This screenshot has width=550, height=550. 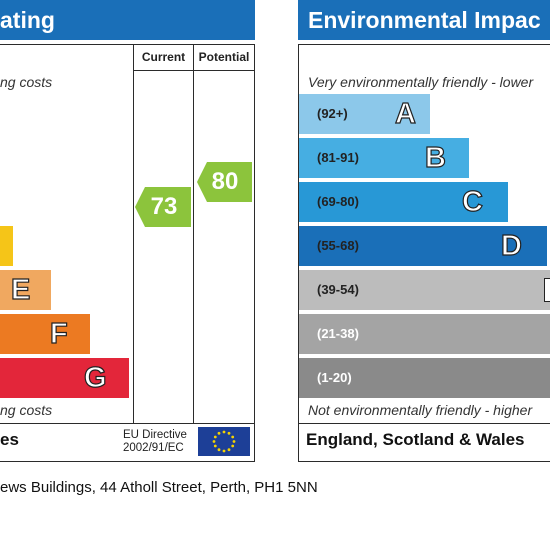 I want to click on environmental-footer-divider, so click(x=424, y=423).